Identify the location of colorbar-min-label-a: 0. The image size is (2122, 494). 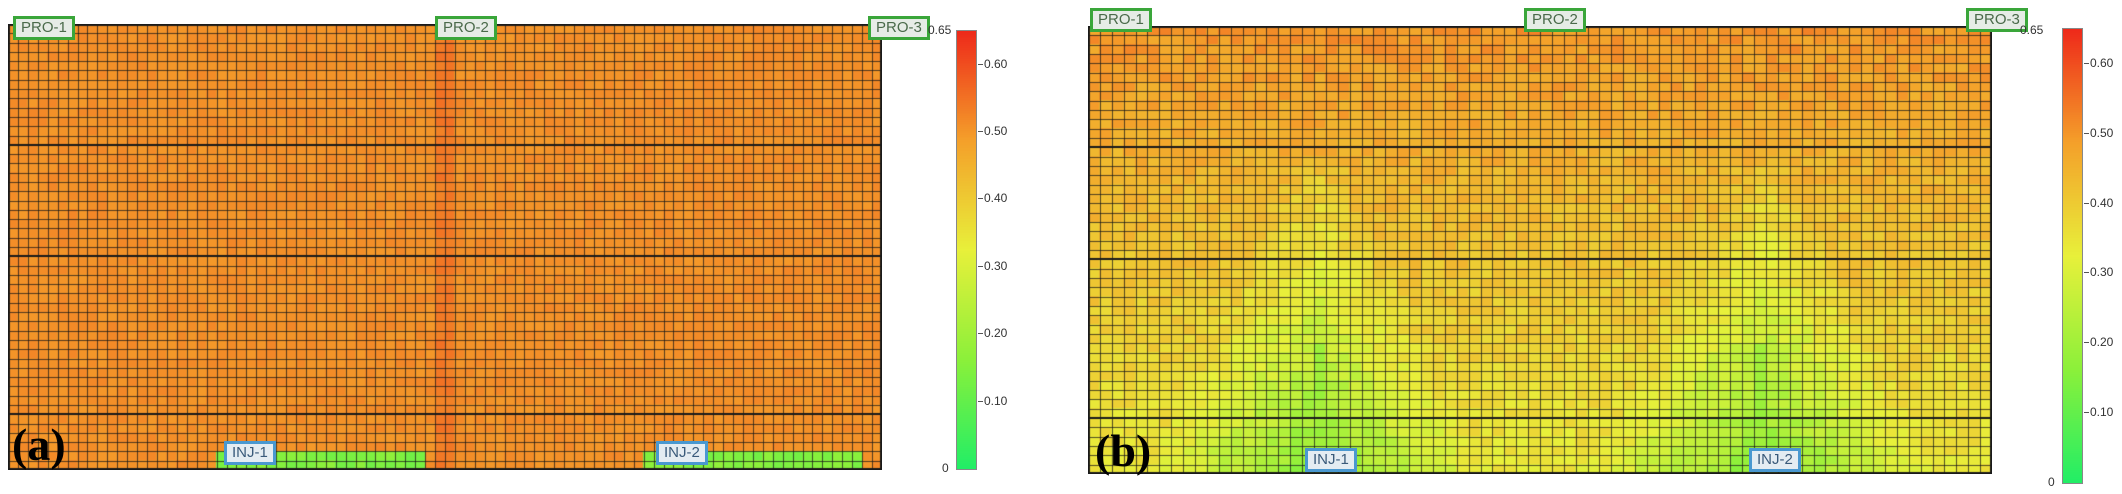
(945, 468).